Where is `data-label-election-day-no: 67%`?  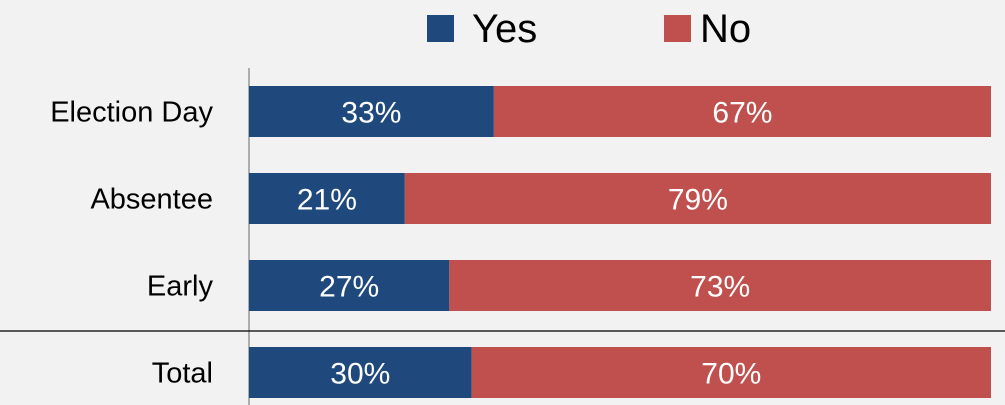
data-label-election-day-no: 67% is located at coordinates (742, 113).